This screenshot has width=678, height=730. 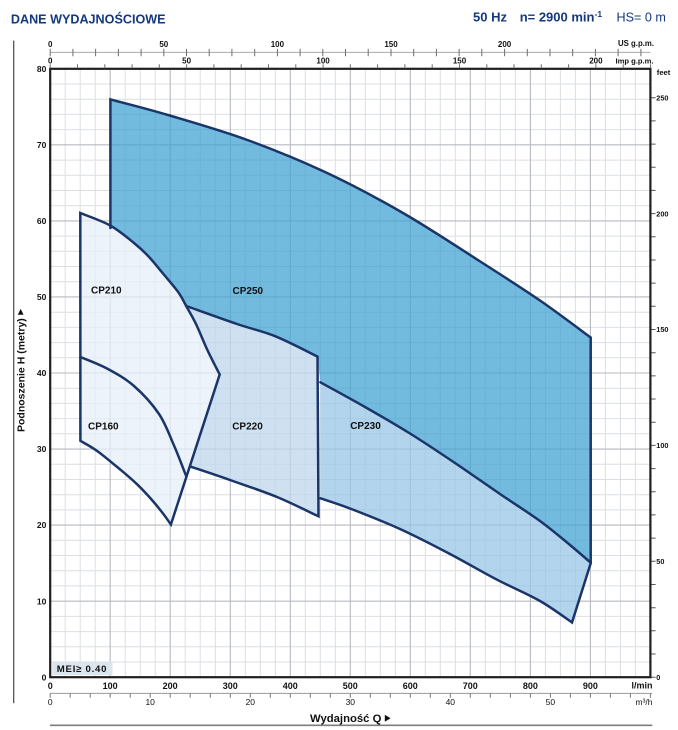 I want to click on svg-text: 400, so click(x=290, y=686).